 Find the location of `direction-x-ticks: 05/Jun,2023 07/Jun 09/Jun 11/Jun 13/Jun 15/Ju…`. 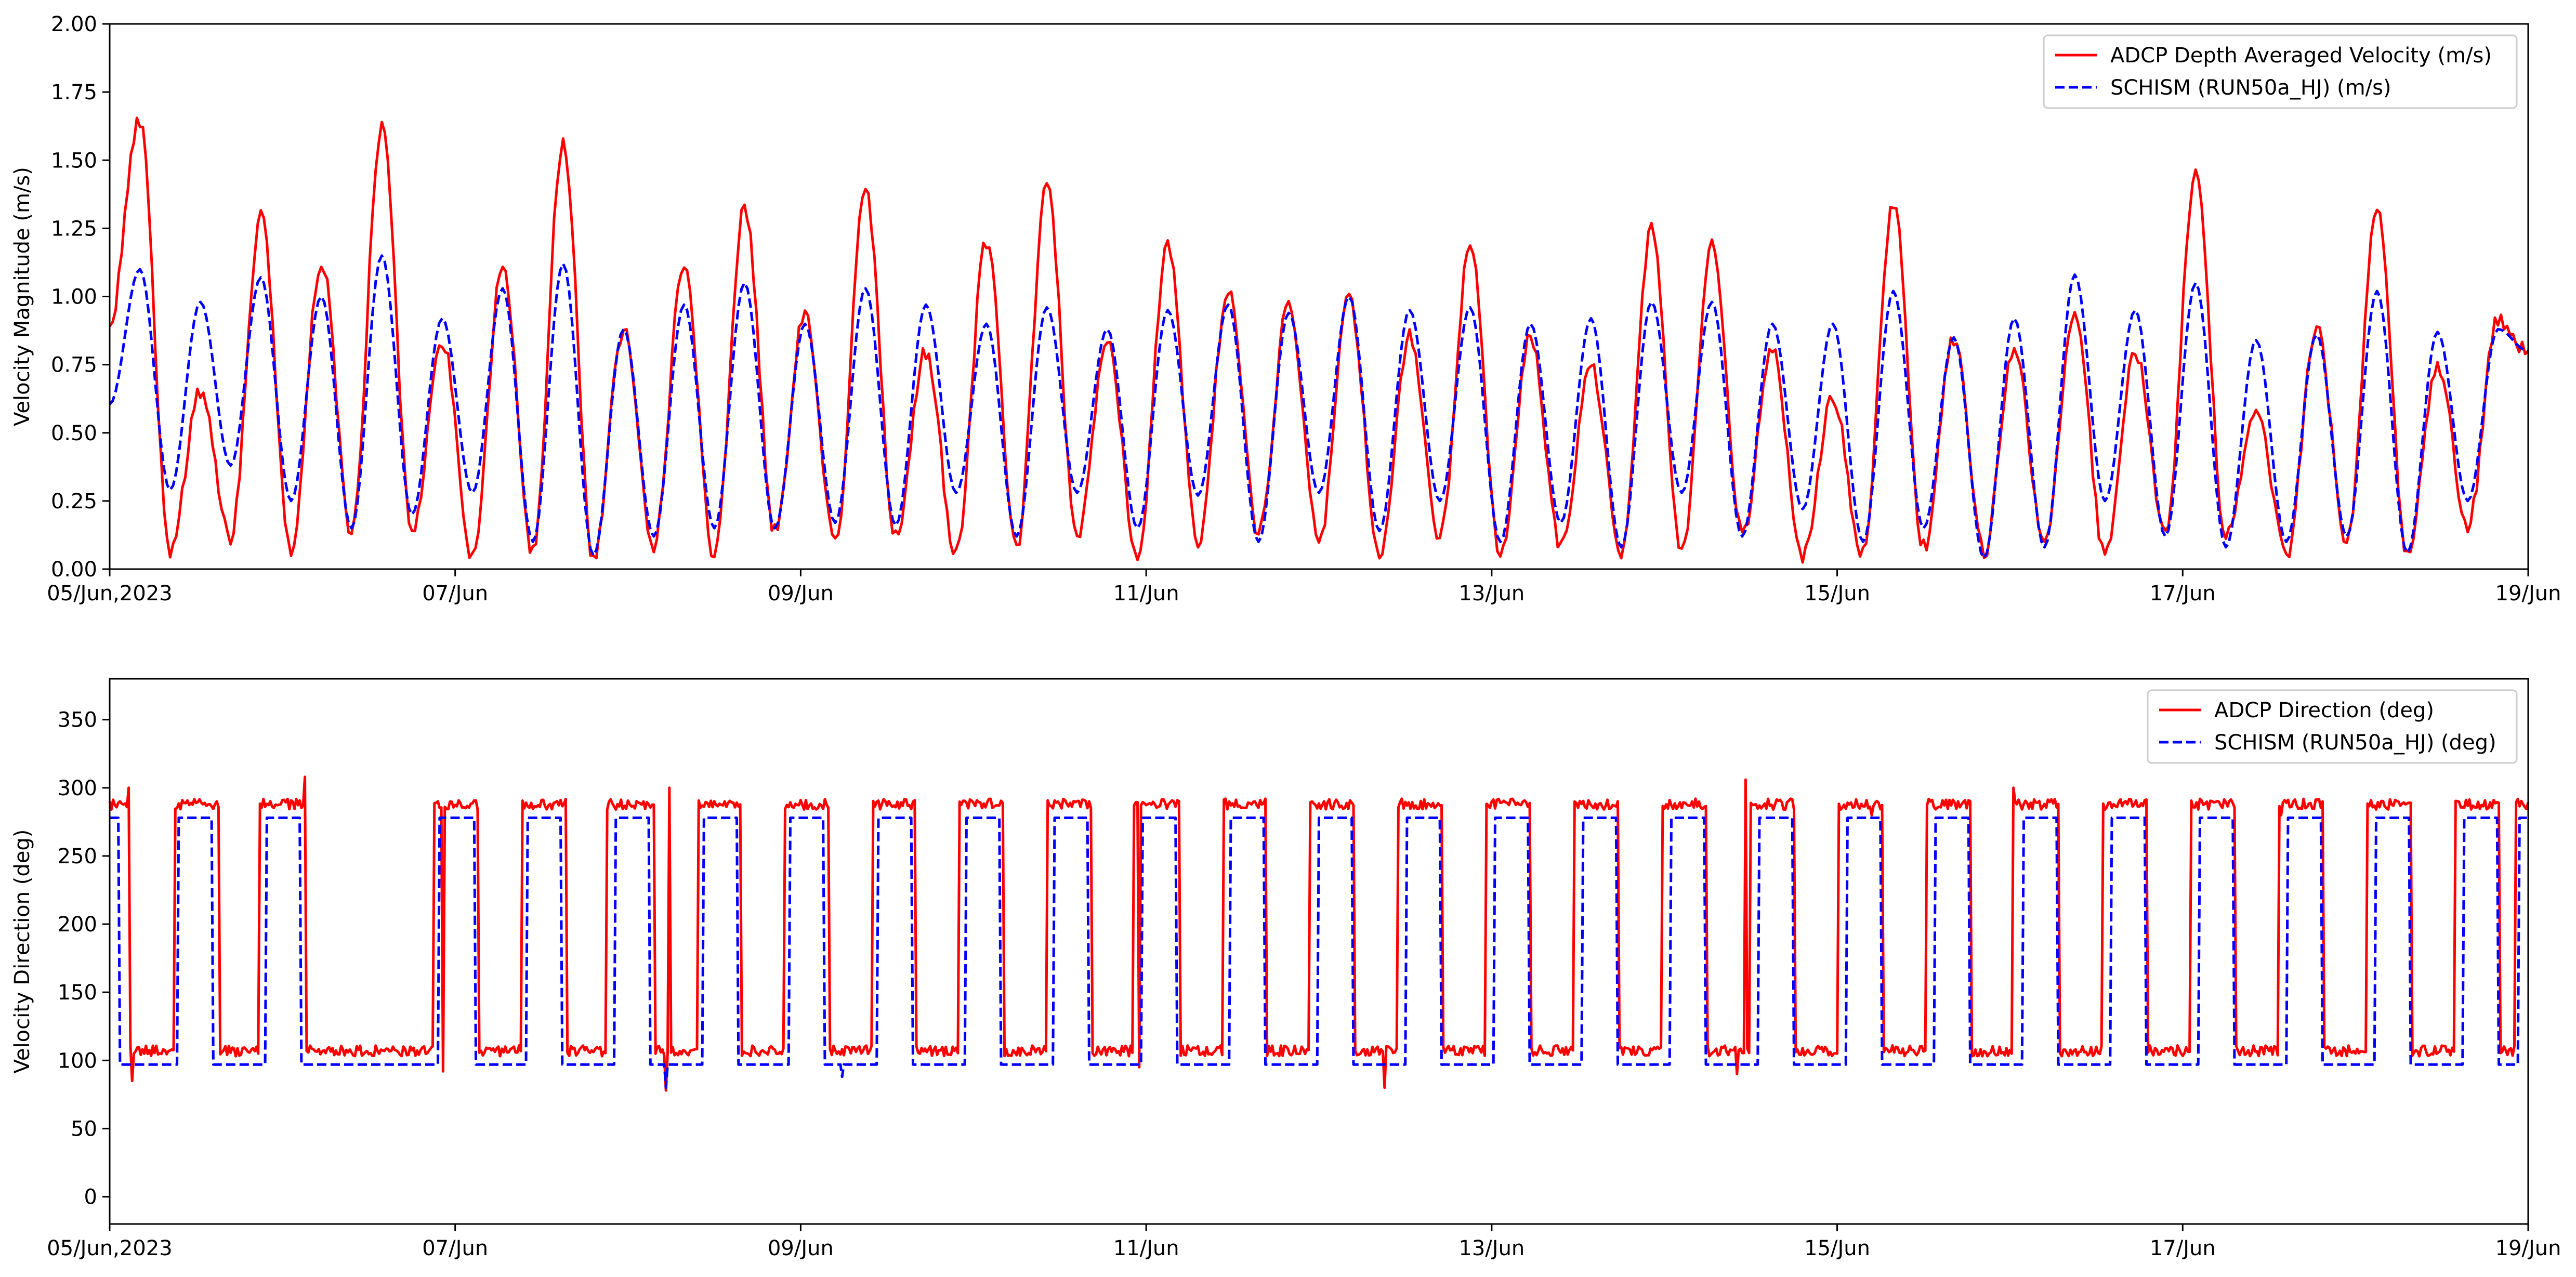

direction-x-ticks: 05/Jun,2023 07/Jun 09/Jun 11/Jun 13/Jun 15/Ju… is located at coordinates (1304, 1242).